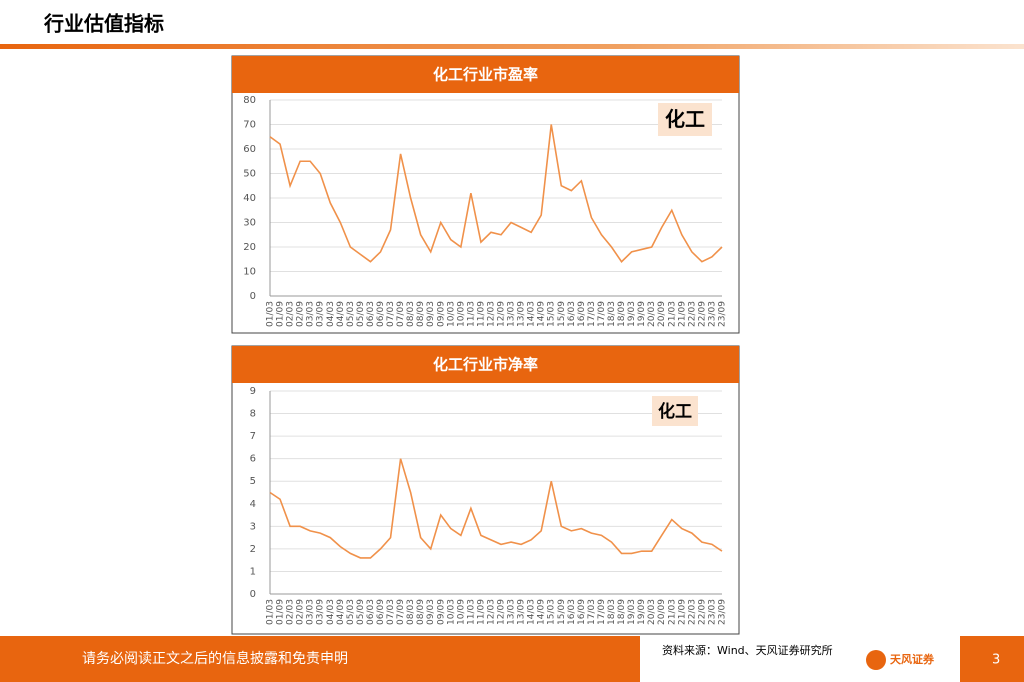 The width and height of the screenshot is (1024, 682). Describe the element at coordinates (253, 436) in the screenshot. I see `y-tick-label: 7` at that location.